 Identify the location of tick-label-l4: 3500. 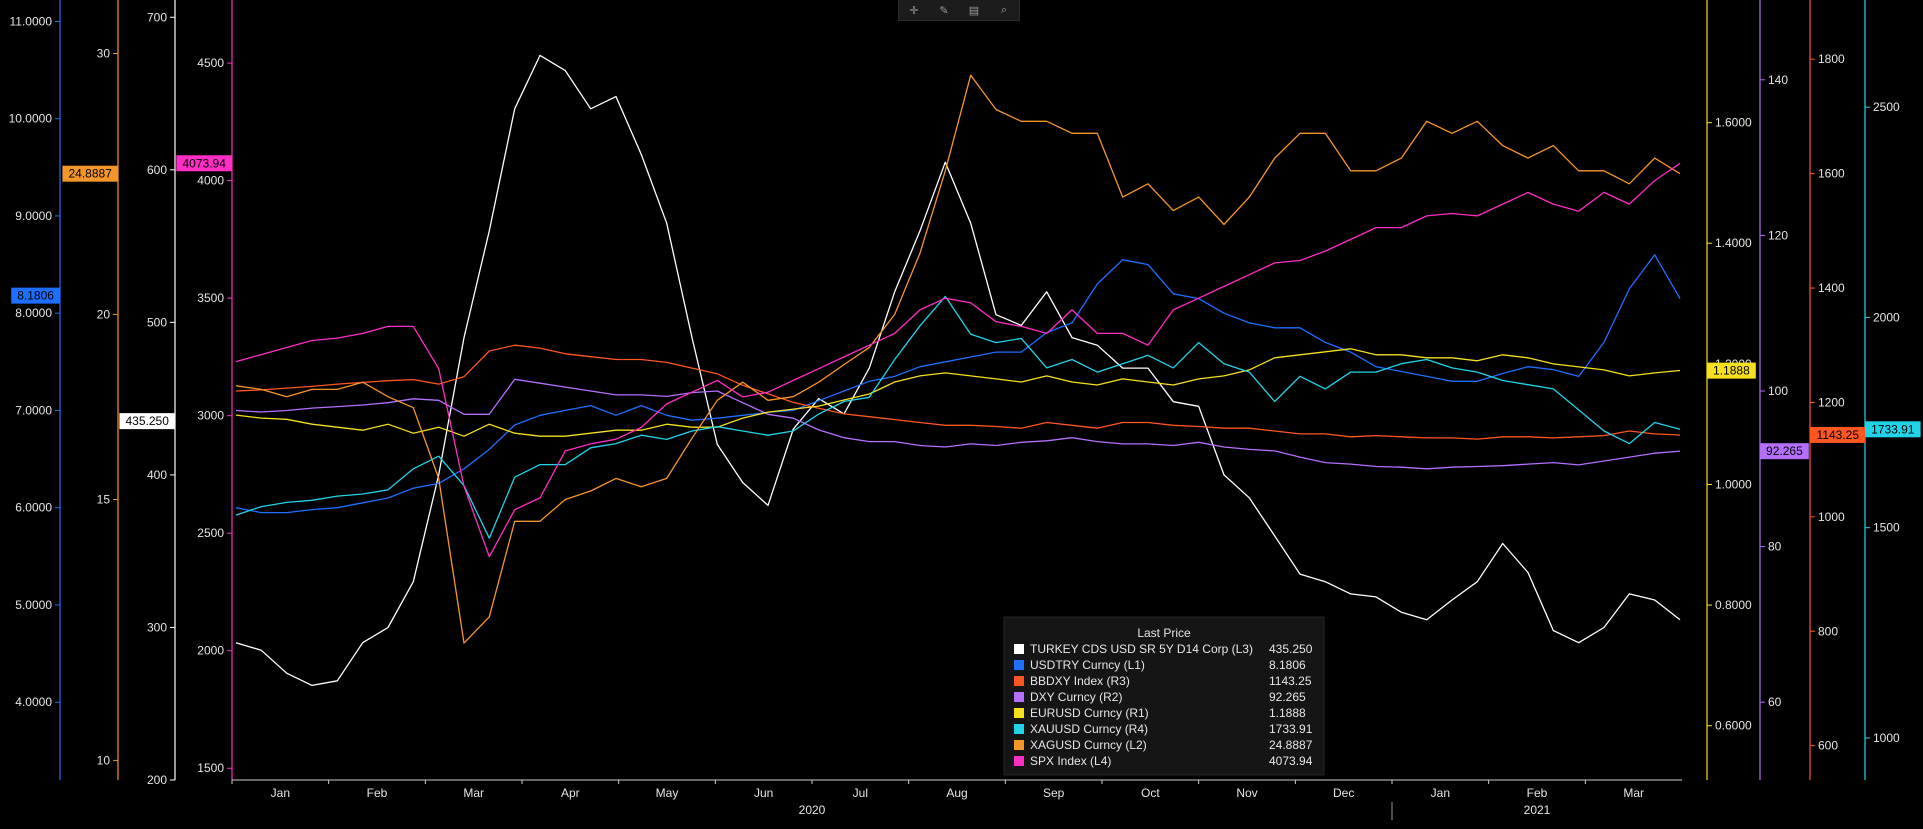
(210, 298).